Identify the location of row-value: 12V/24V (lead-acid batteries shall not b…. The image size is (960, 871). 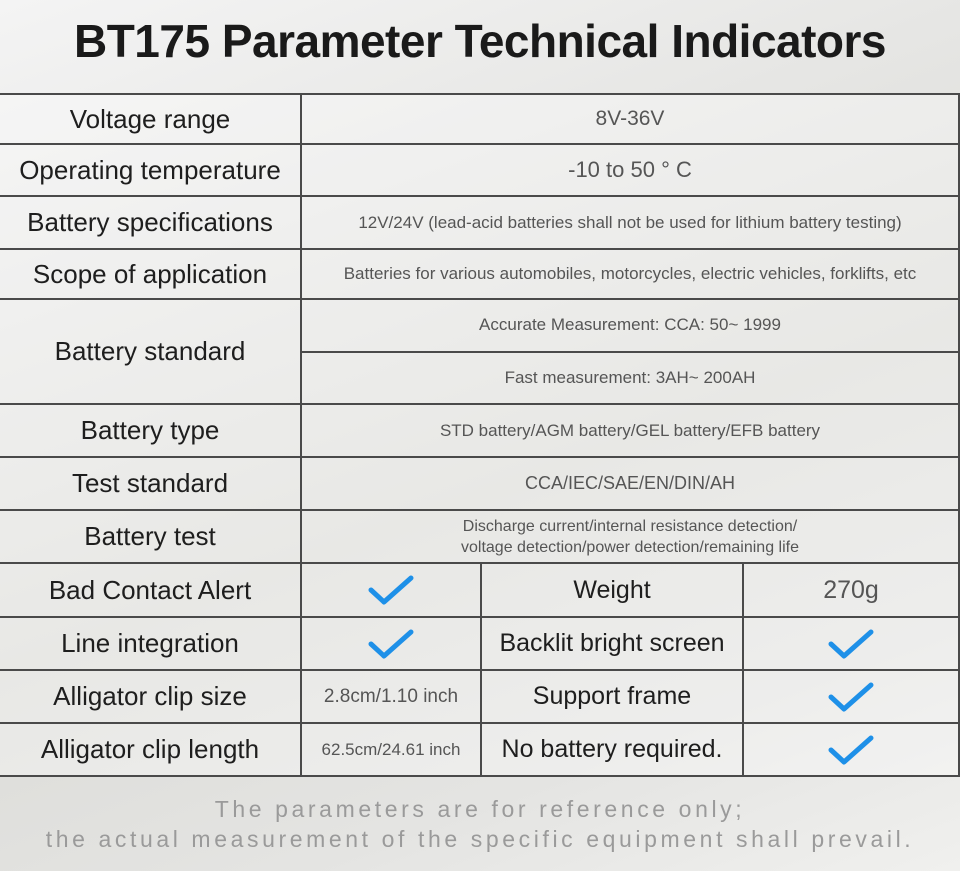
(631, 223).